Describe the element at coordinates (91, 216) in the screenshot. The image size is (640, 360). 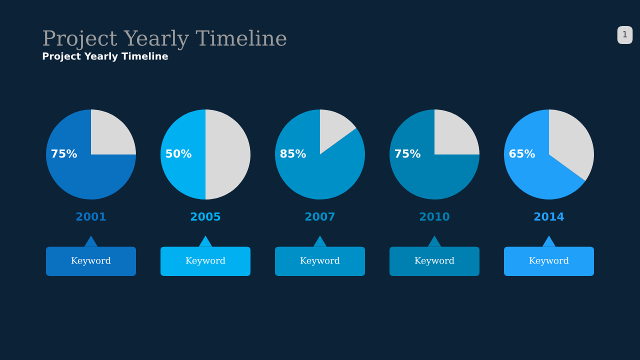
I see `text: 2001` at that location.